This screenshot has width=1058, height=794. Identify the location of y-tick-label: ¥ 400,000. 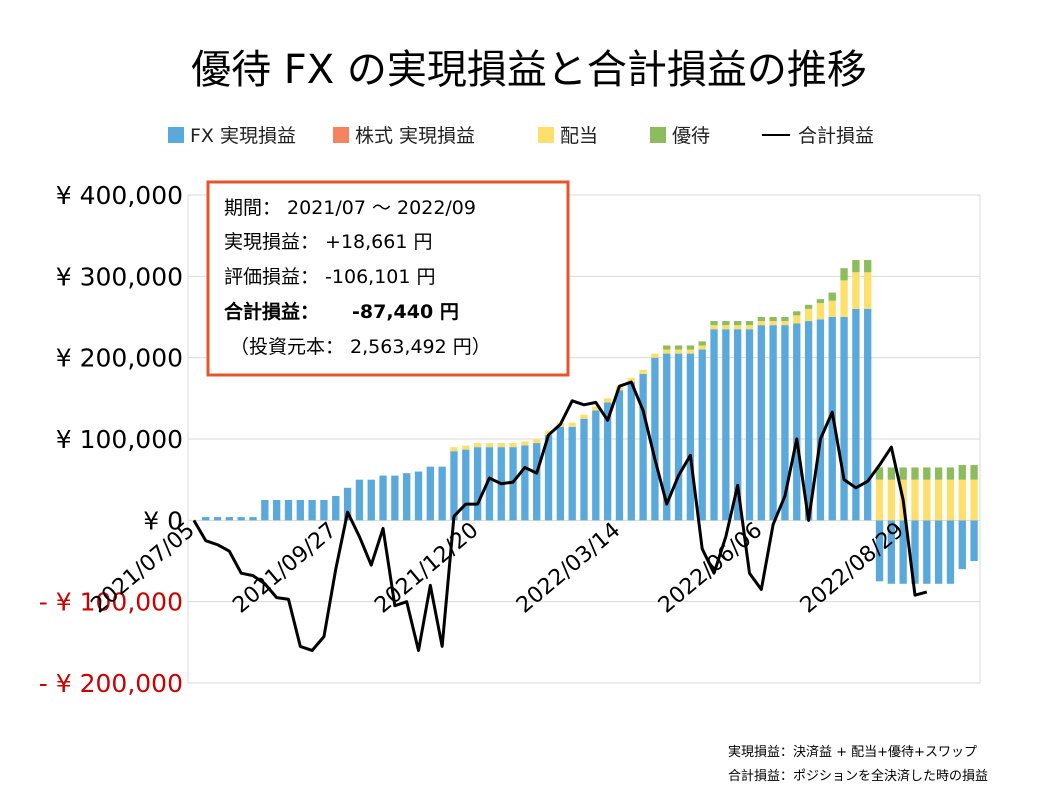
(119, 195).